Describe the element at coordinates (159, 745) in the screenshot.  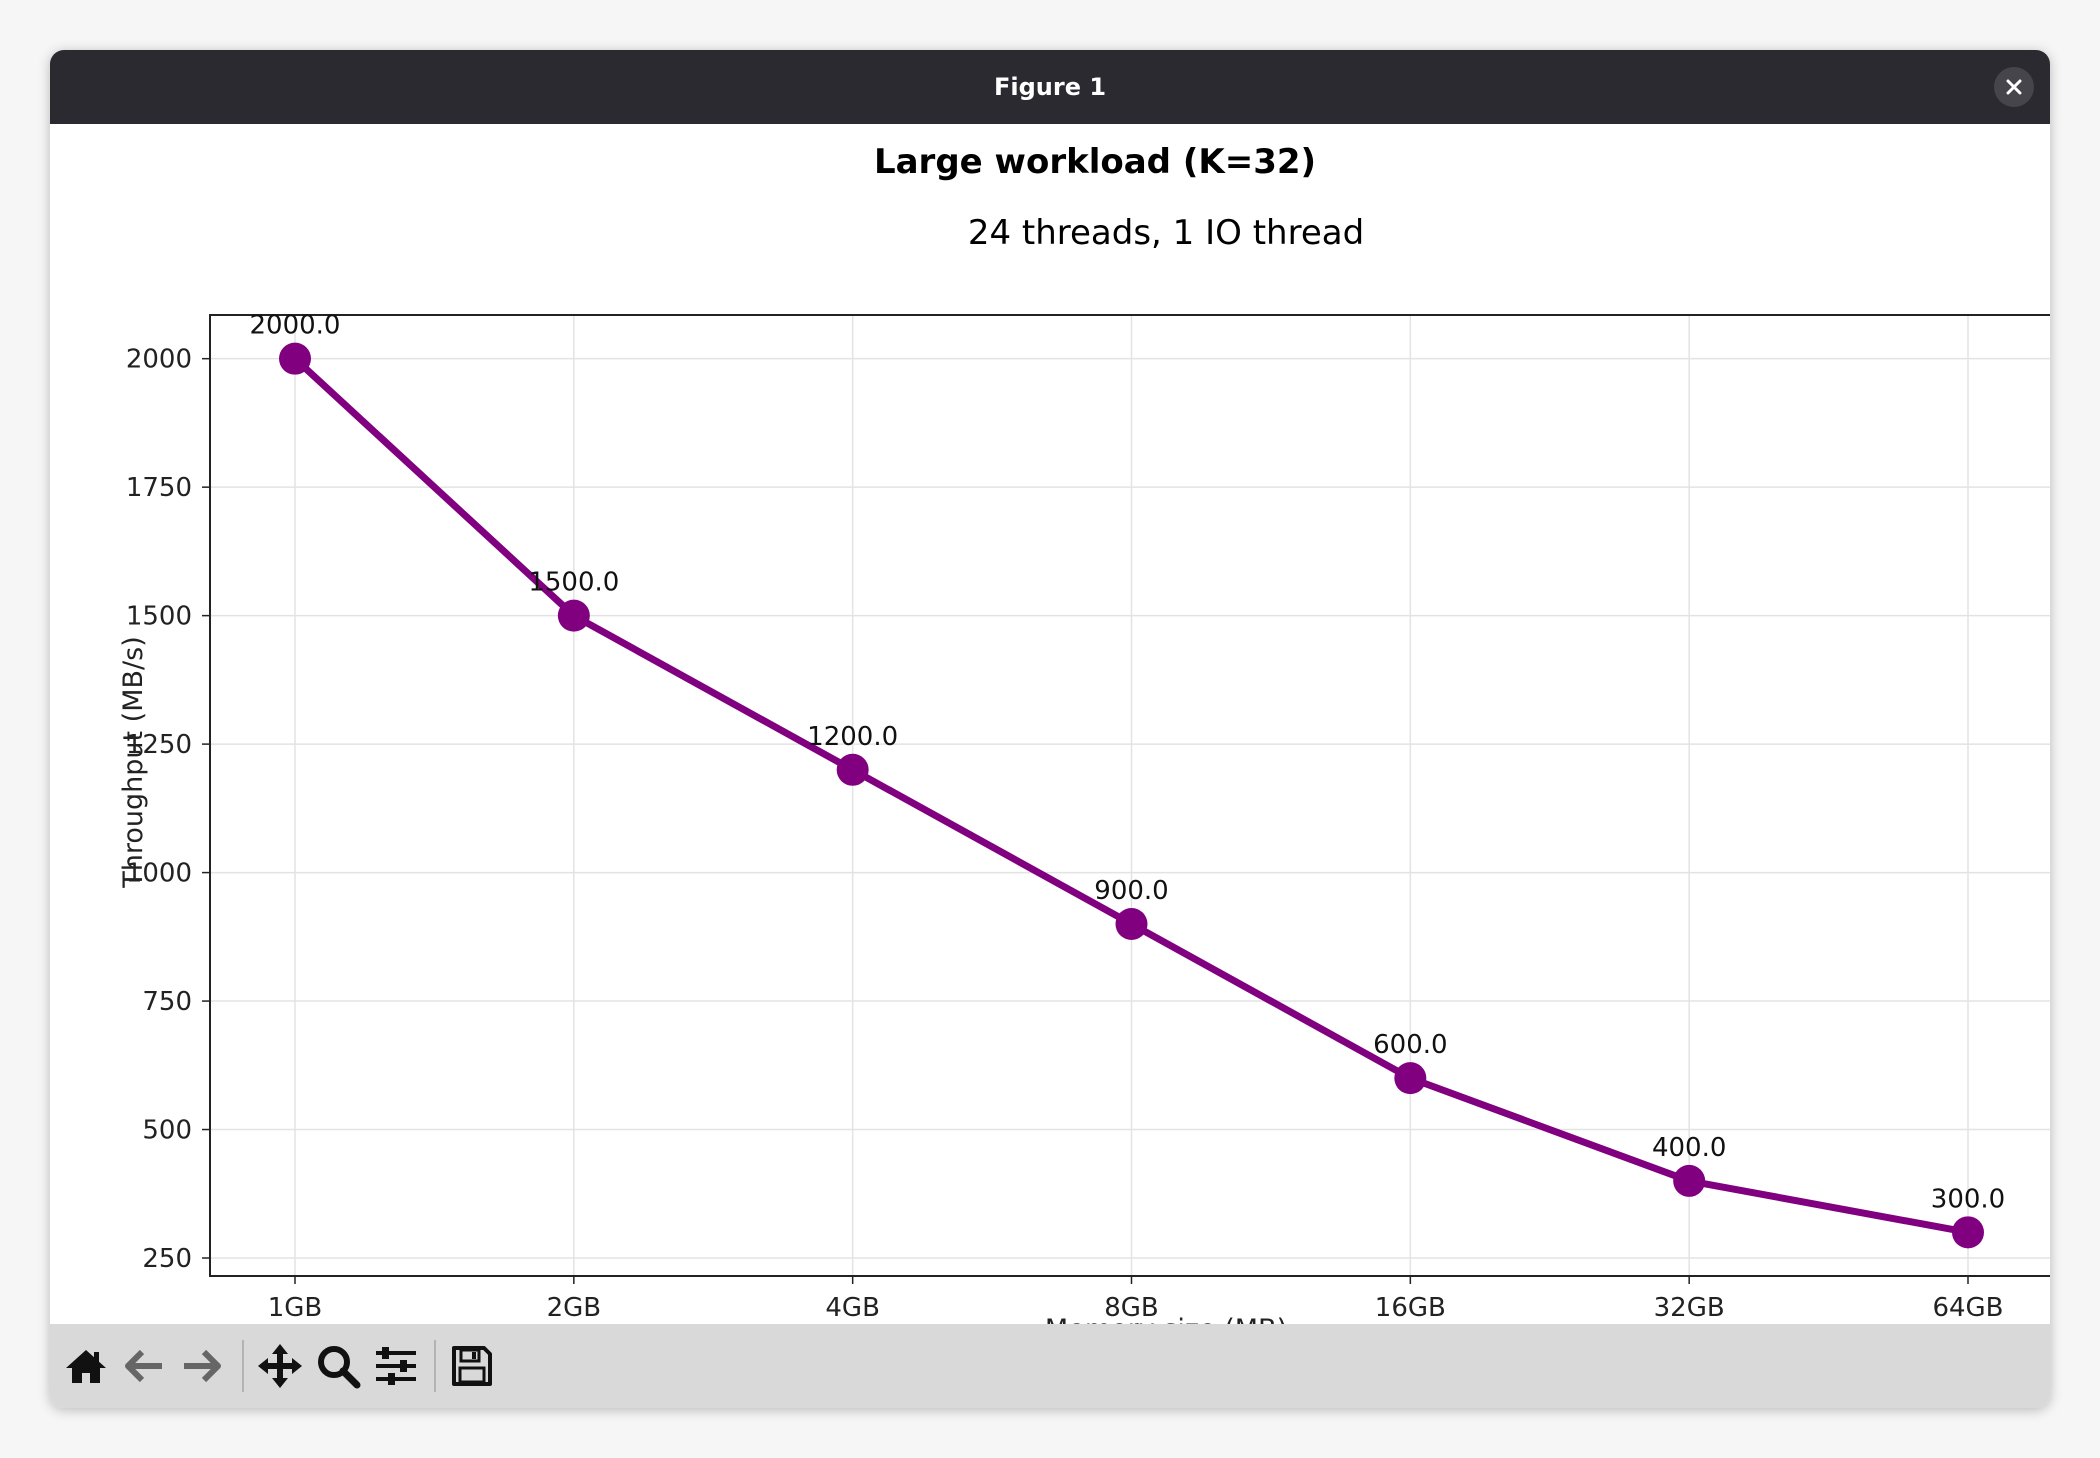
I see `y-tick-label: 1250` at that location.